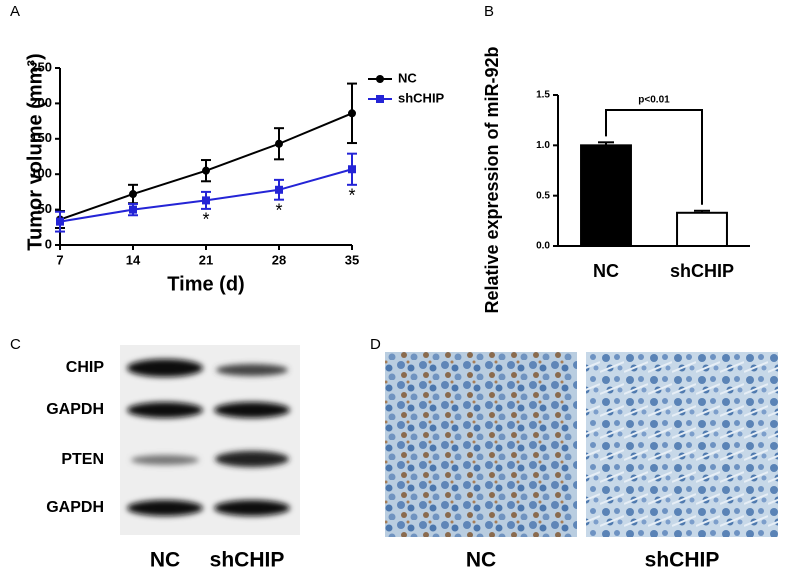 The height and width of the screenshot is (582, 791). I want to click on x-tick-label: 35, so click(352, 259).